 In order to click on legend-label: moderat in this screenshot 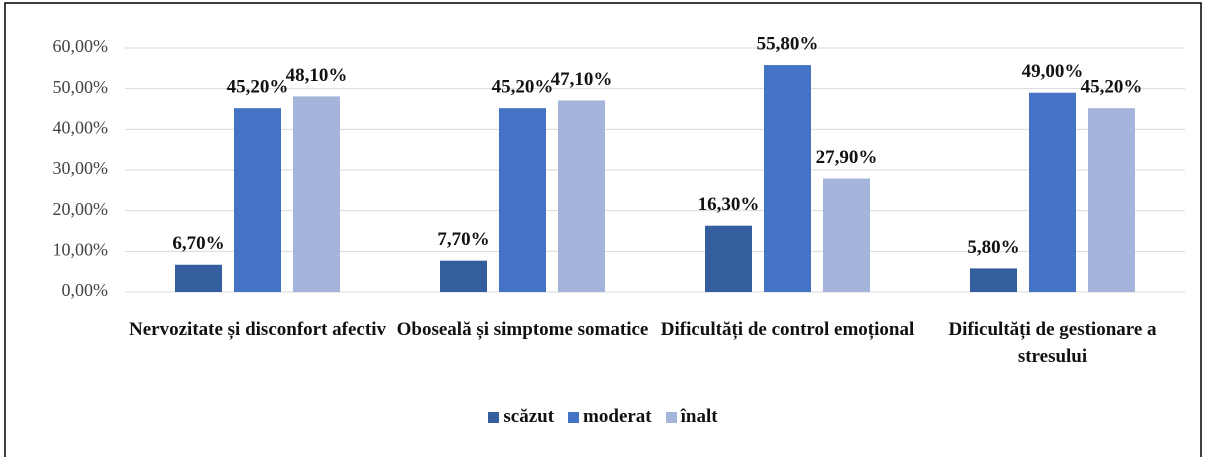, I will do `click(617, 416)`.